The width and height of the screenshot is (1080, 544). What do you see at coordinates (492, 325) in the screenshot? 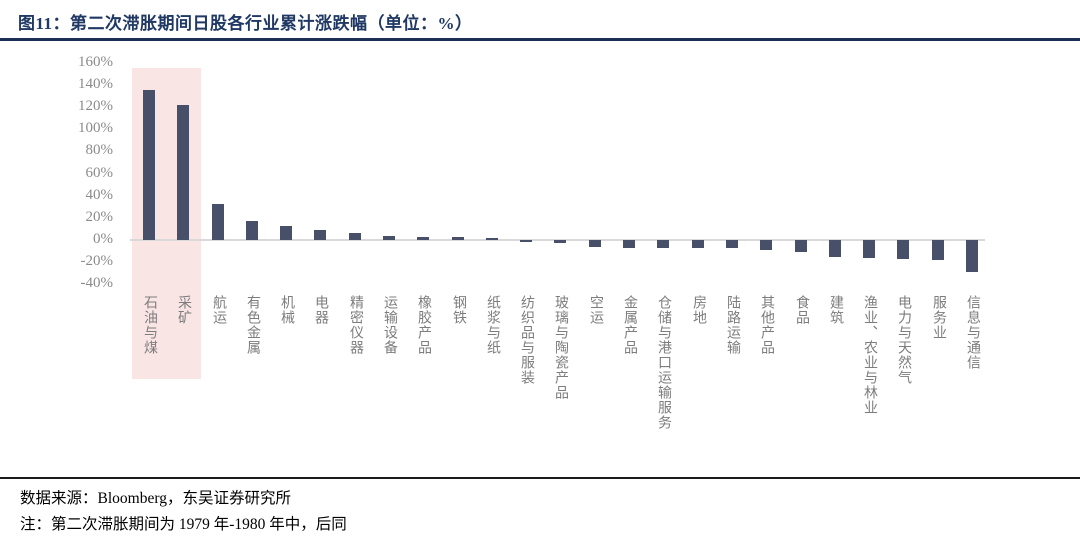
I see `category-label: 纸浆与纸` at bounding box center [492, 325].